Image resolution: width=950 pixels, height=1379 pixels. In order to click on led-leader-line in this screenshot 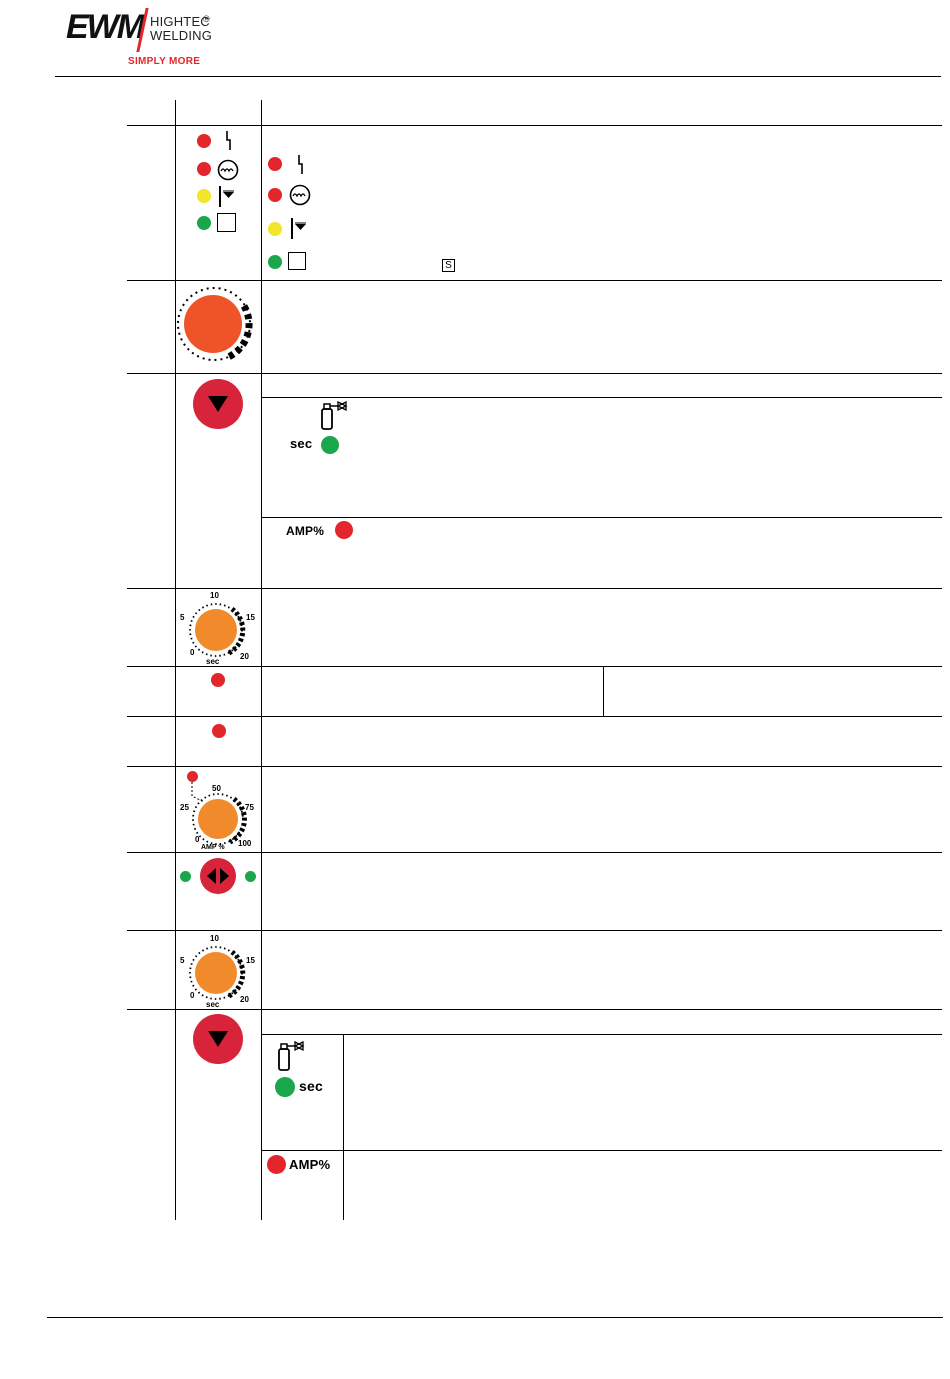, I will do `click(198, 792)`.